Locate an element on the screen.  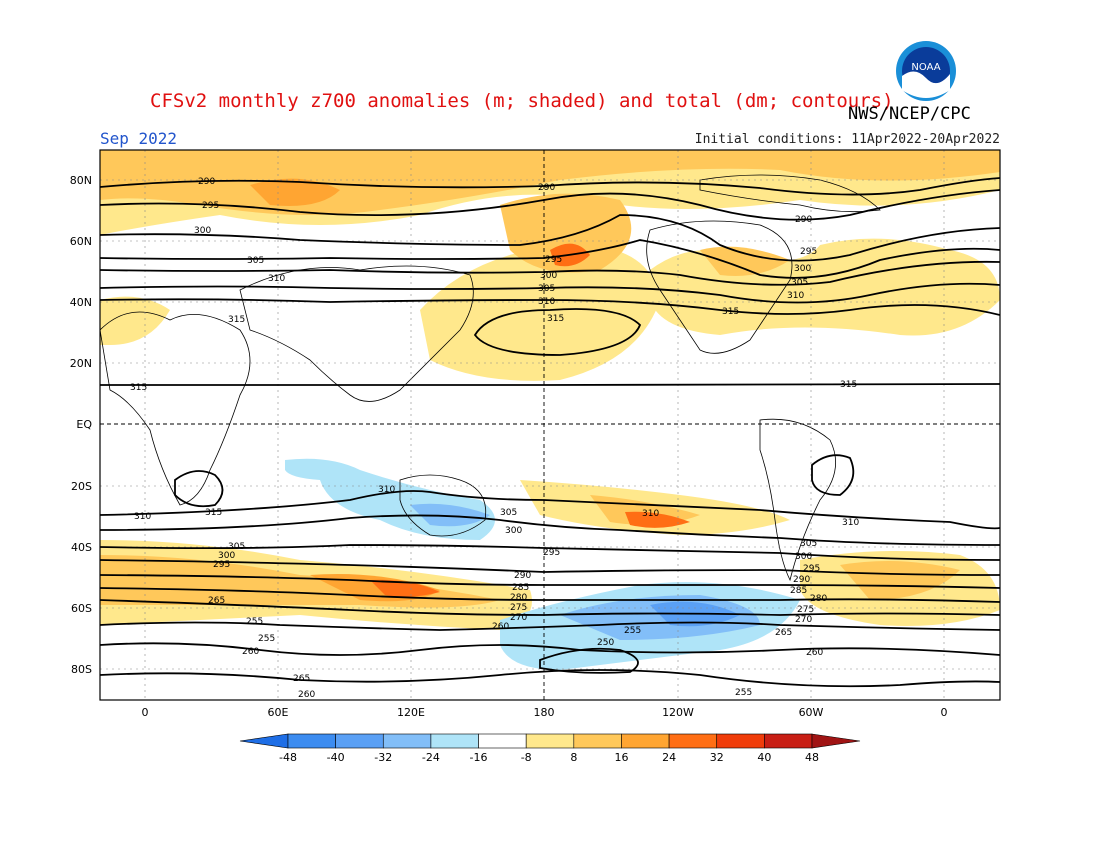
colorbar: -48 -40 -32 -24 -16 -8 8 16 24 32 40 48 is located at coordinates (550, 748).